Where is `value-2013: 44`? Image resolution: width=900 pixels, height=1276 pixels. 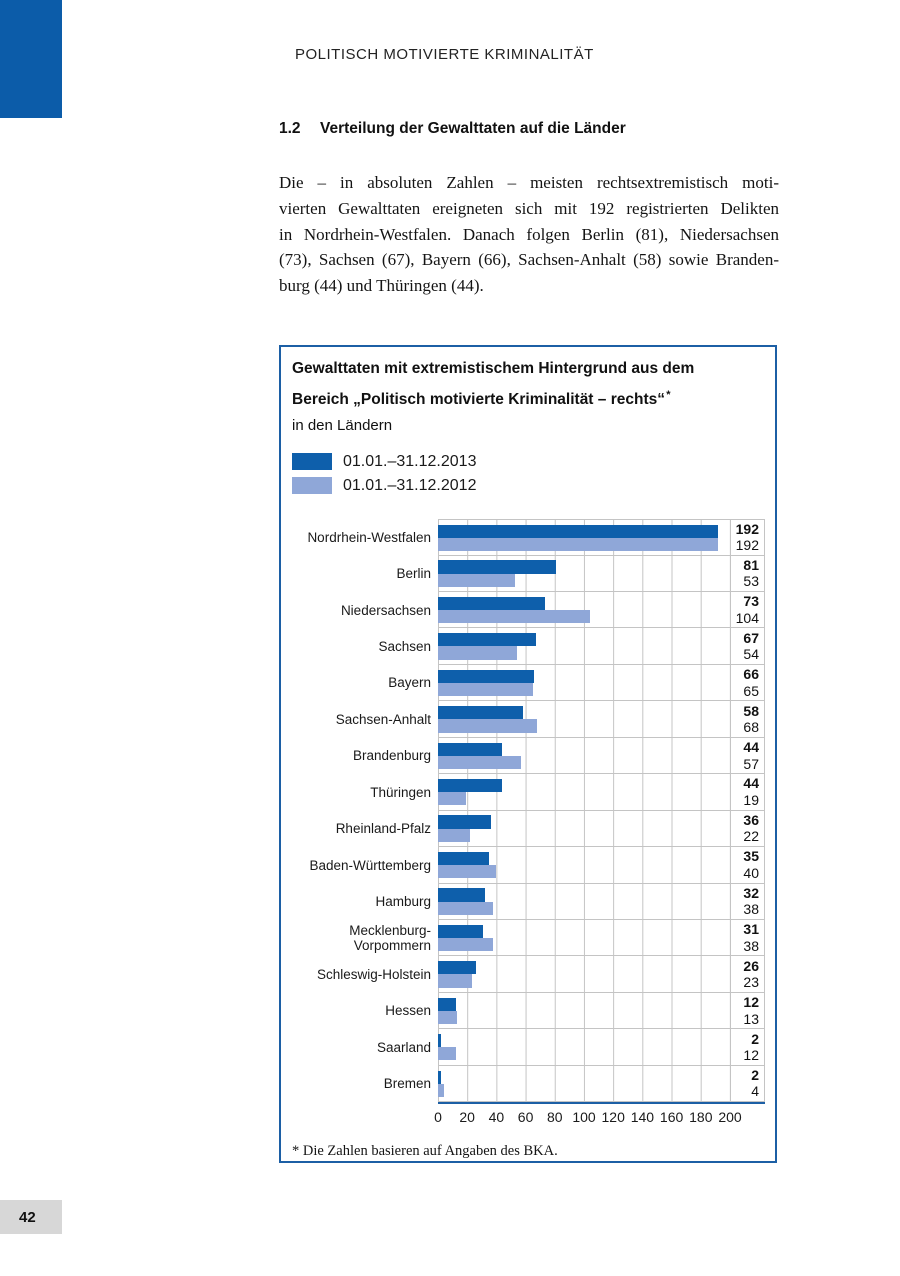 value-2013: 44 is located at coordinates (751, 783).